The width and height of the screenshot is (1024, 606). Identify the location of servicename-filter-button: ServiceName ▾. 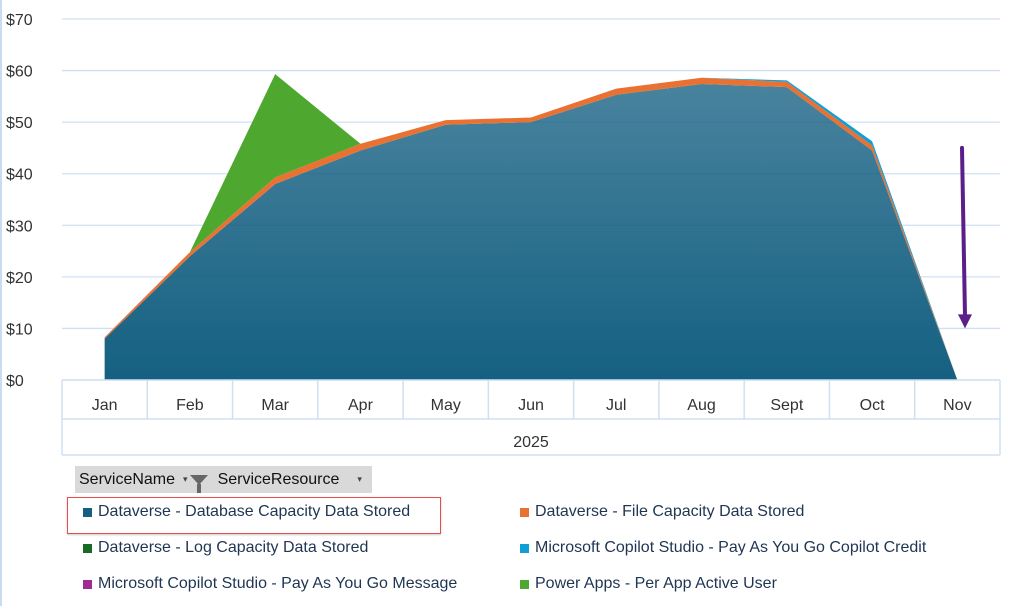
(144, 479).